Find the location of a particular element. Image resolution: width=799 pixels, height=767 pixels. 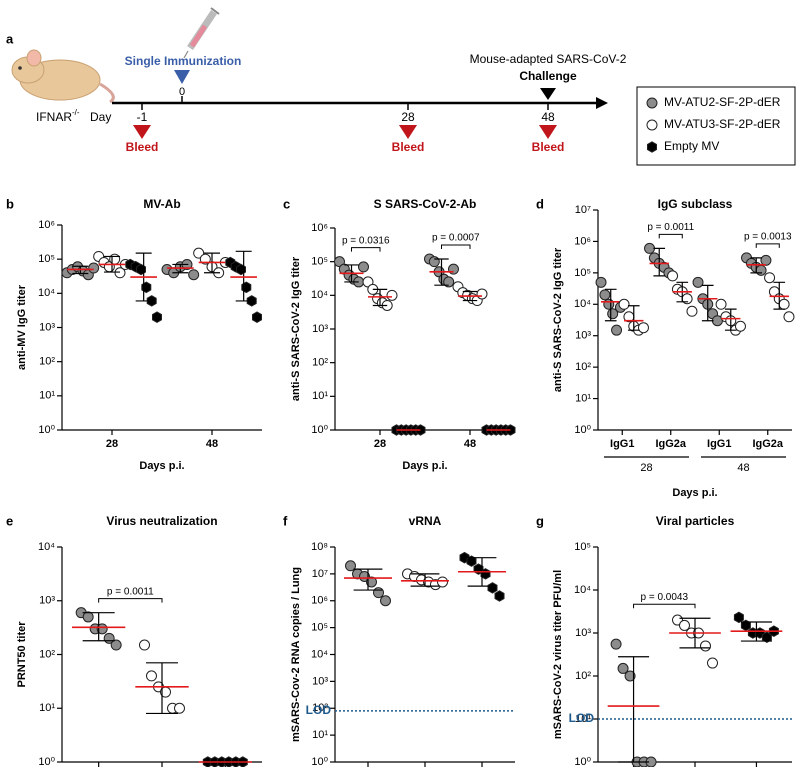

legend-box is located at coordinates (716, 126).